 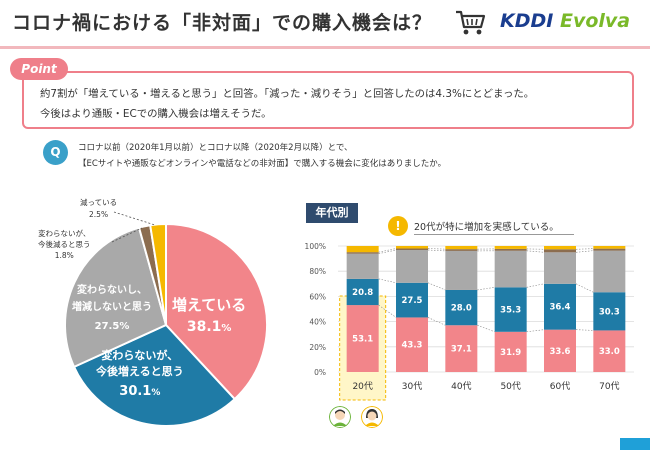 What do you see at coordinates (560, 308) in the screenshot?
I see `bar-value-label: 36.4` at bounding box center [560, 308].